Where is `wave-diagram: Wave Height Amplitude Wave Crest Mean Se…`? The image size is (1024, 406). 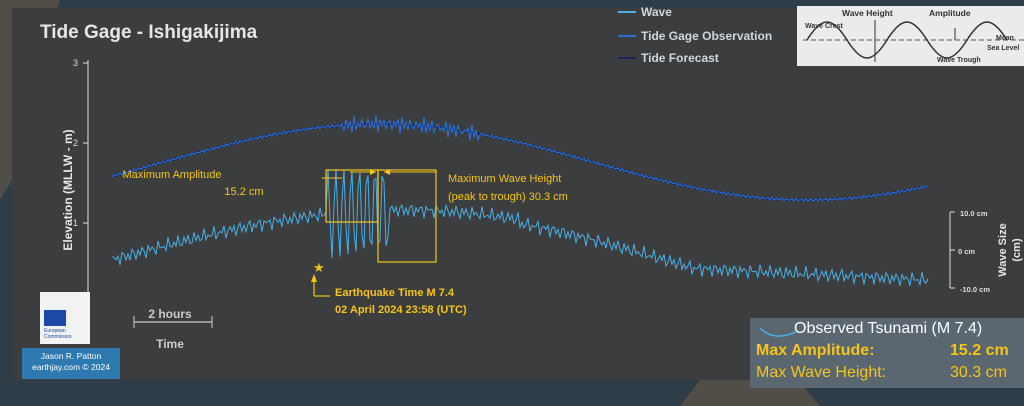
wave-diagram: Wave Height Amplitude Wave Crest Mean Se… is located at coordinates (913, 36).